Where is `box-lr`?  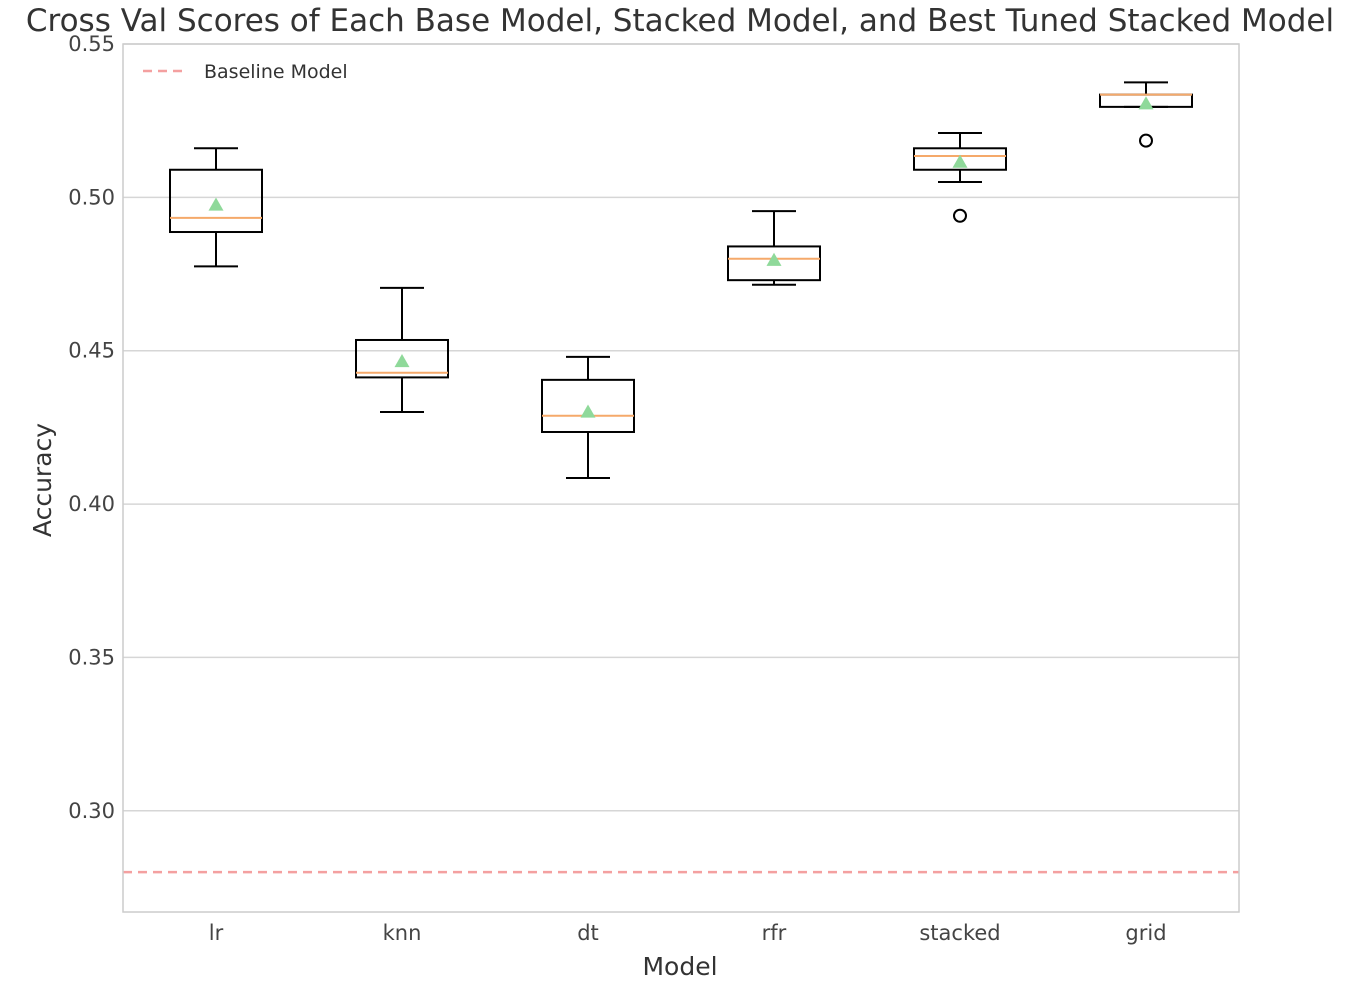 box-lr is located at coordinates (216, 207).